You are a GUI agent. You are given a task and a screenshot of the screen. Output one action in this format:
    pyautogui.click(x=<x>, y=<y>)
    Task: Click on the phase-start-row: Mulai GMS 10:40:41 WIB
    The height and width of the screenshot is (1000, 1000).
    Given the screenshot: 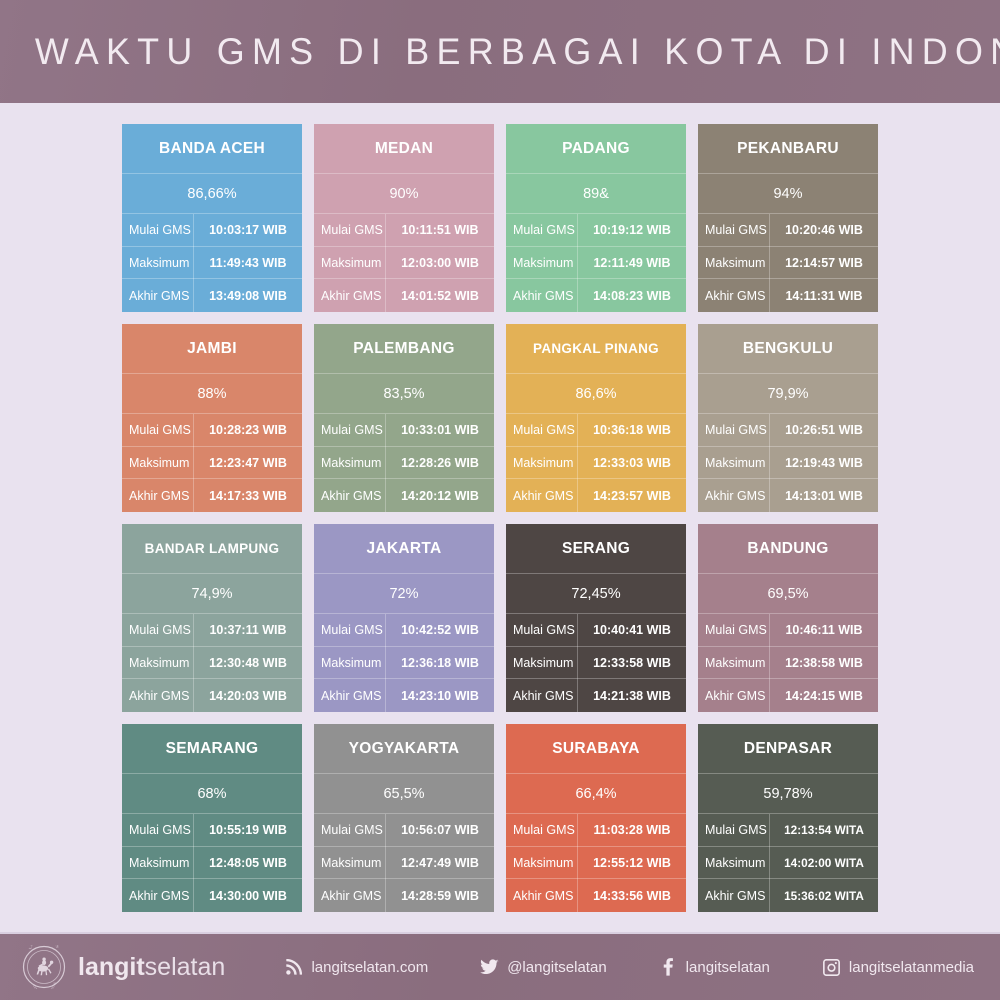 What is the action you would take?
    pyautogui.click(x=596, y=630)
    